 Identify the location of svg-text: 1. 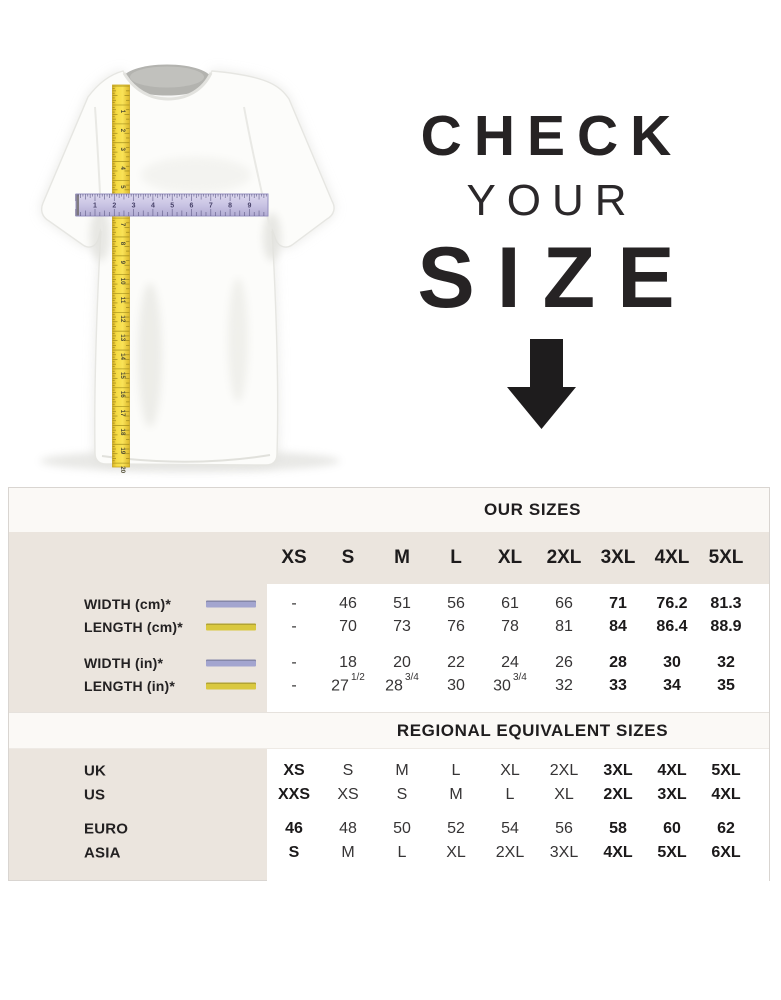
(122, 112).